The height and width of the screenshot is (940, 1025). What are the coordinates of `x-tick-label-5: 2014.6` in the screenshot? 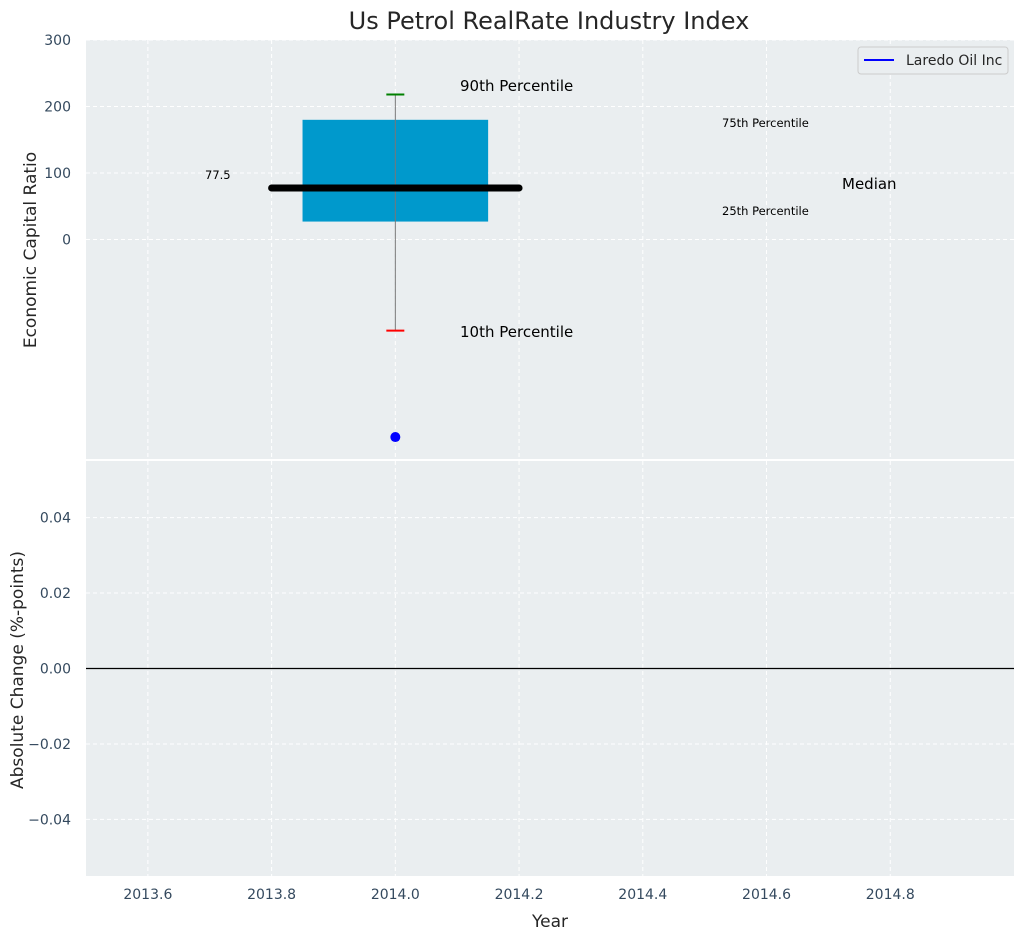 It's located at (766, 895).